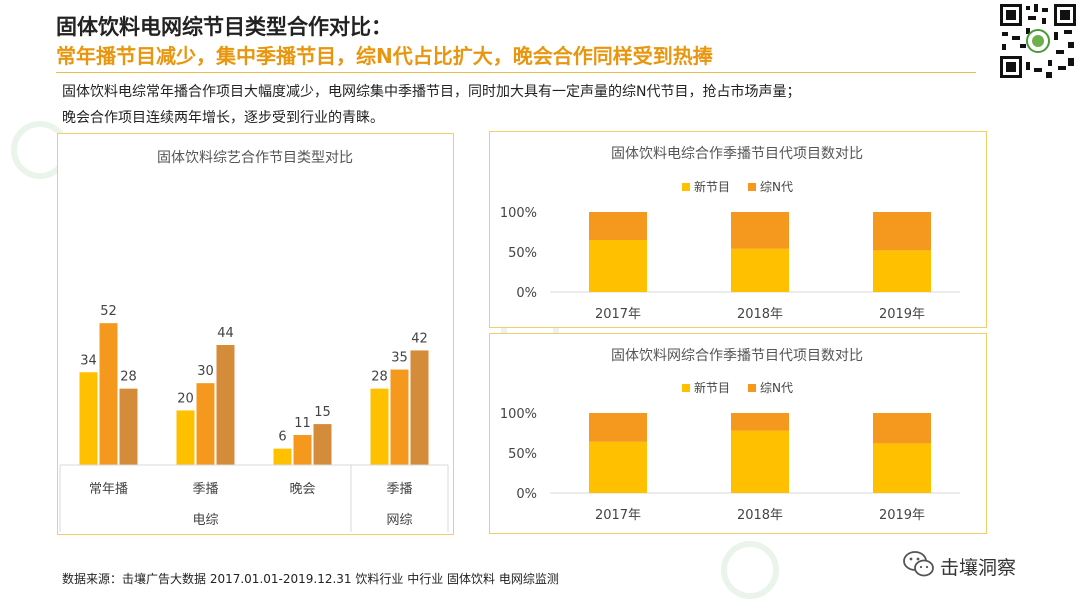  What do you see at coordinates (737, 154) in the screenshot?
I see `chart-title: 固体饮料电综合作季播节目代项目数对比` at bounding box center [737, 154].